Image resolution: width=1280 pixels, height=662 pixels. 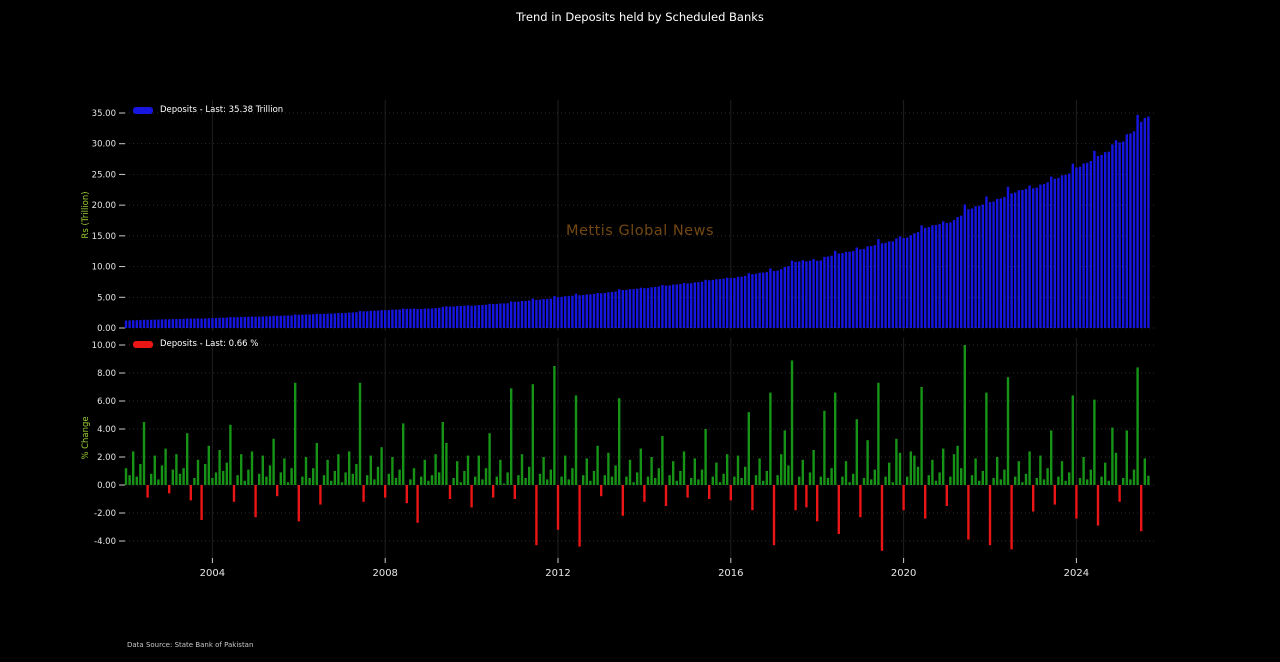 What do you see at coordinates (106, 430) in the screenshot?
I see `y-tick-label: 4.00` at bounding box center [106, 430].